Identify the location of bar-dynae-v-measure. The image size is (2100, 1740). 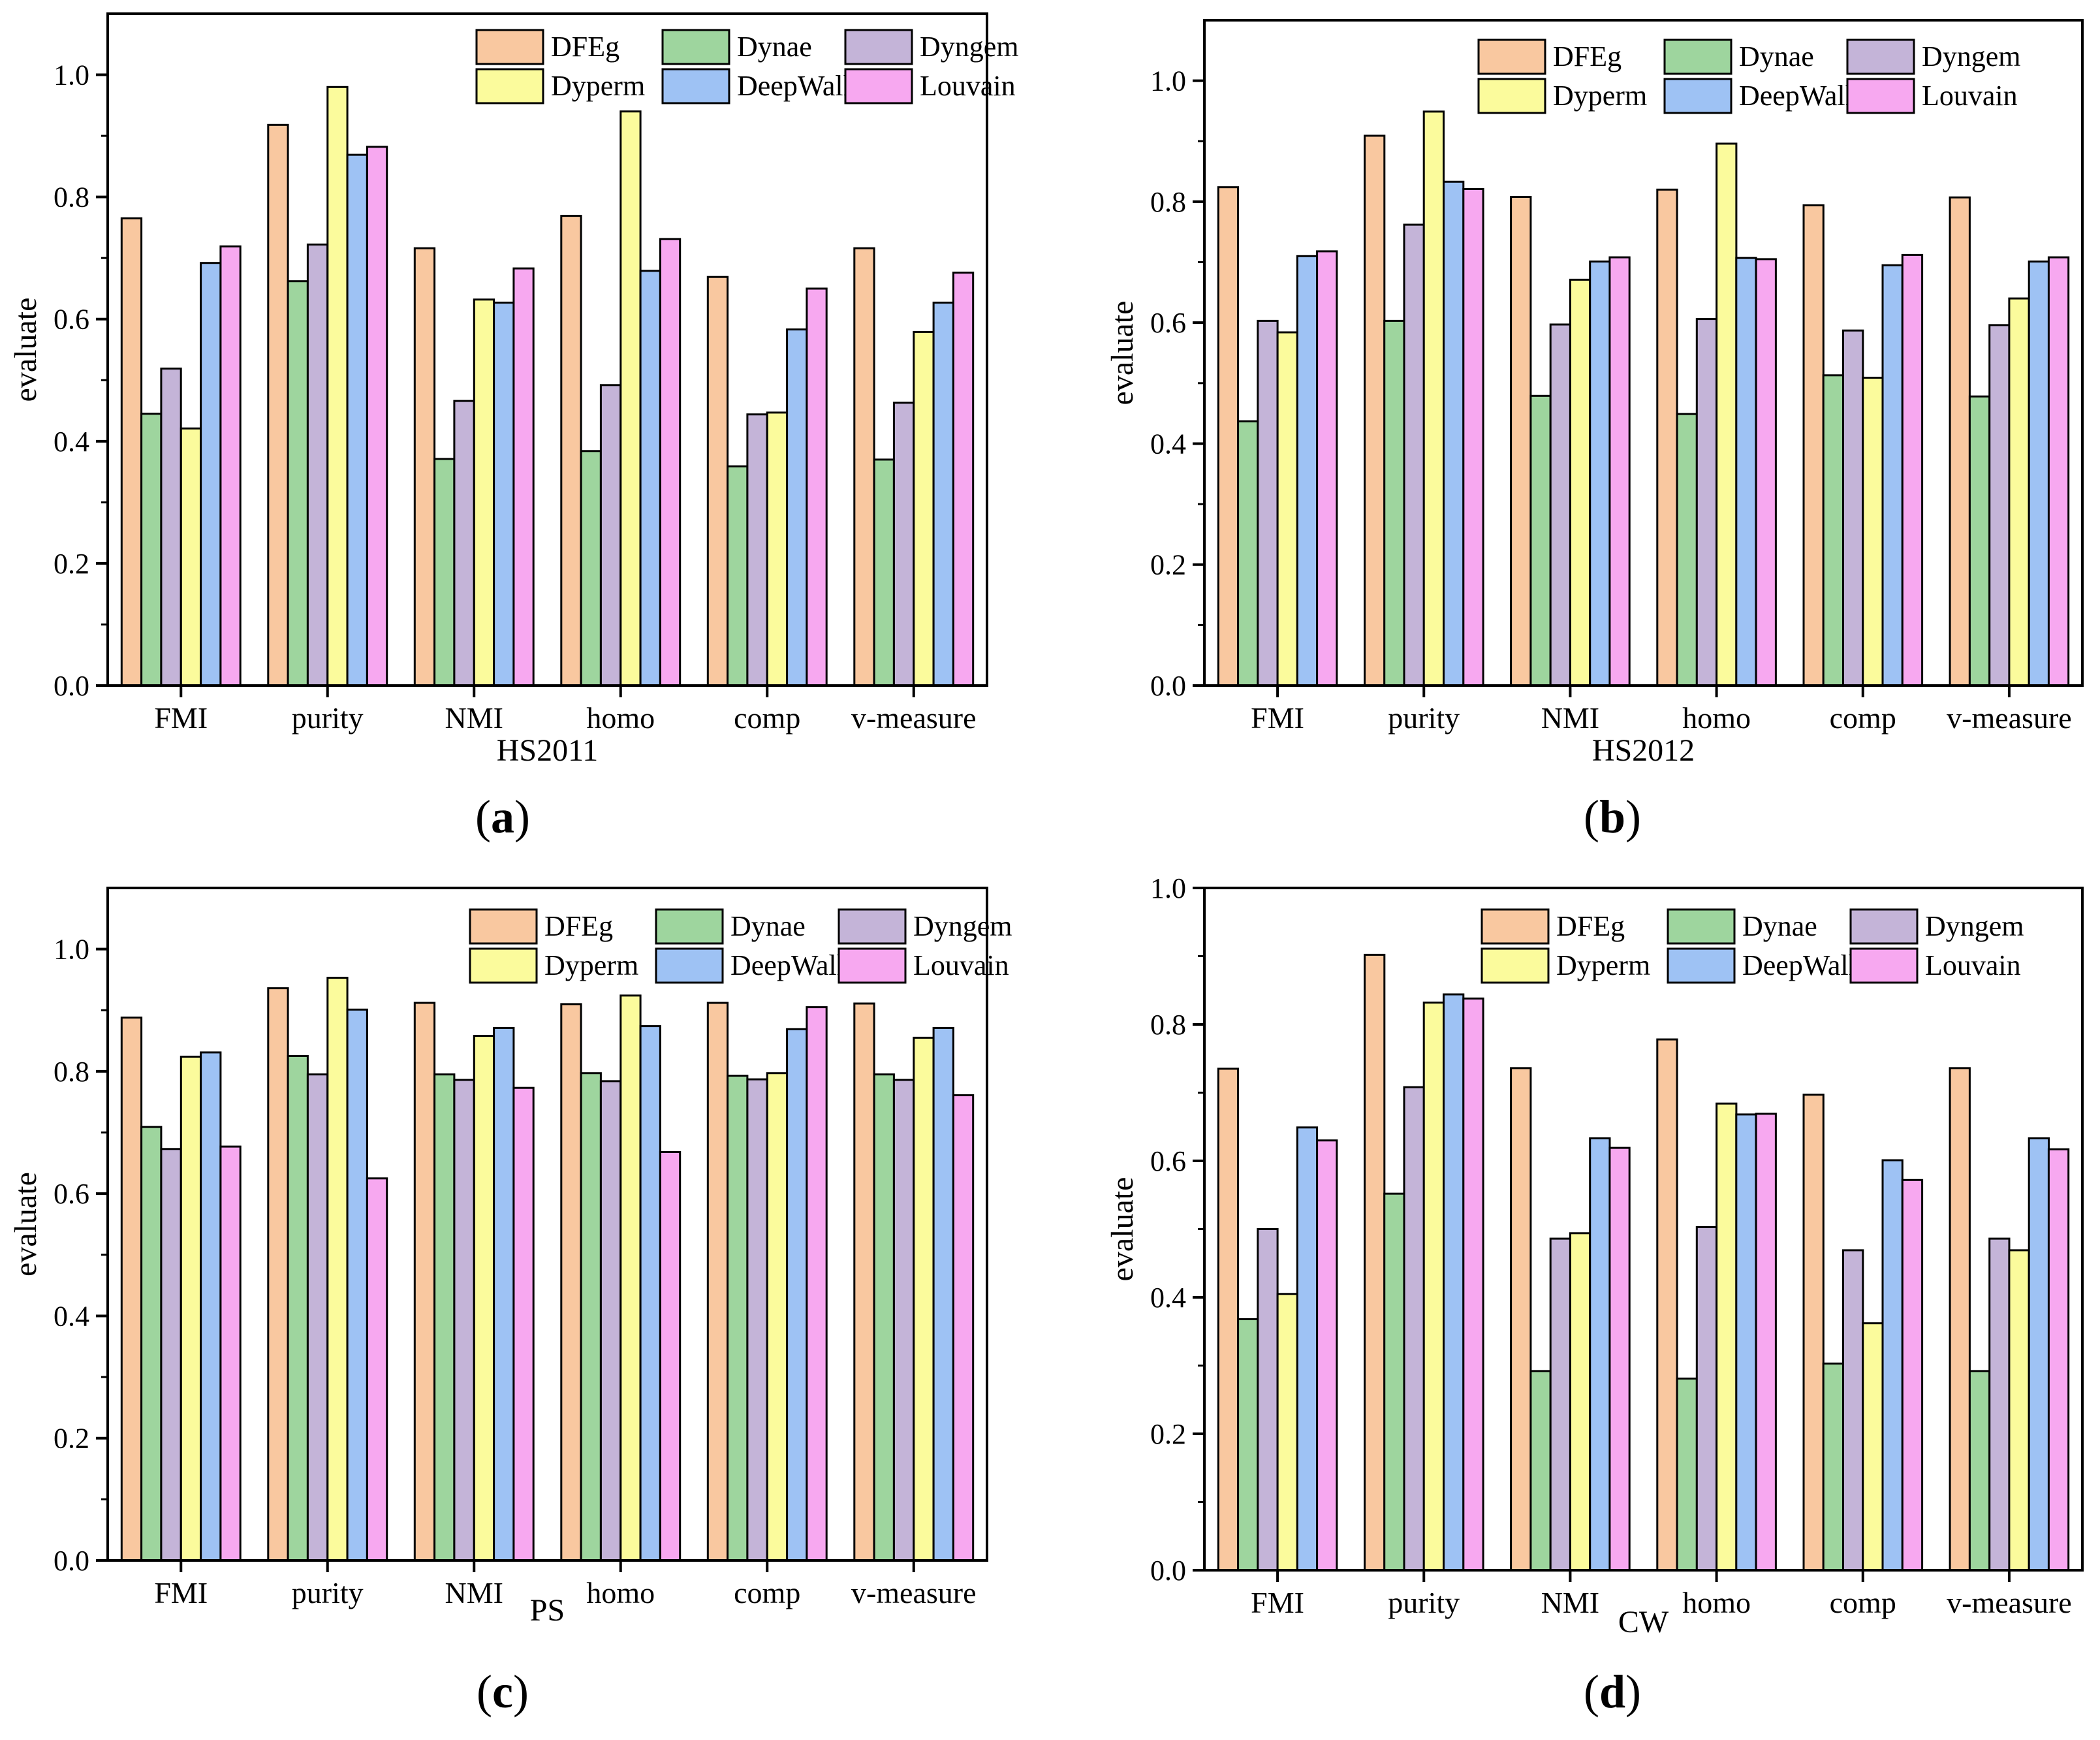
(1979, 541).